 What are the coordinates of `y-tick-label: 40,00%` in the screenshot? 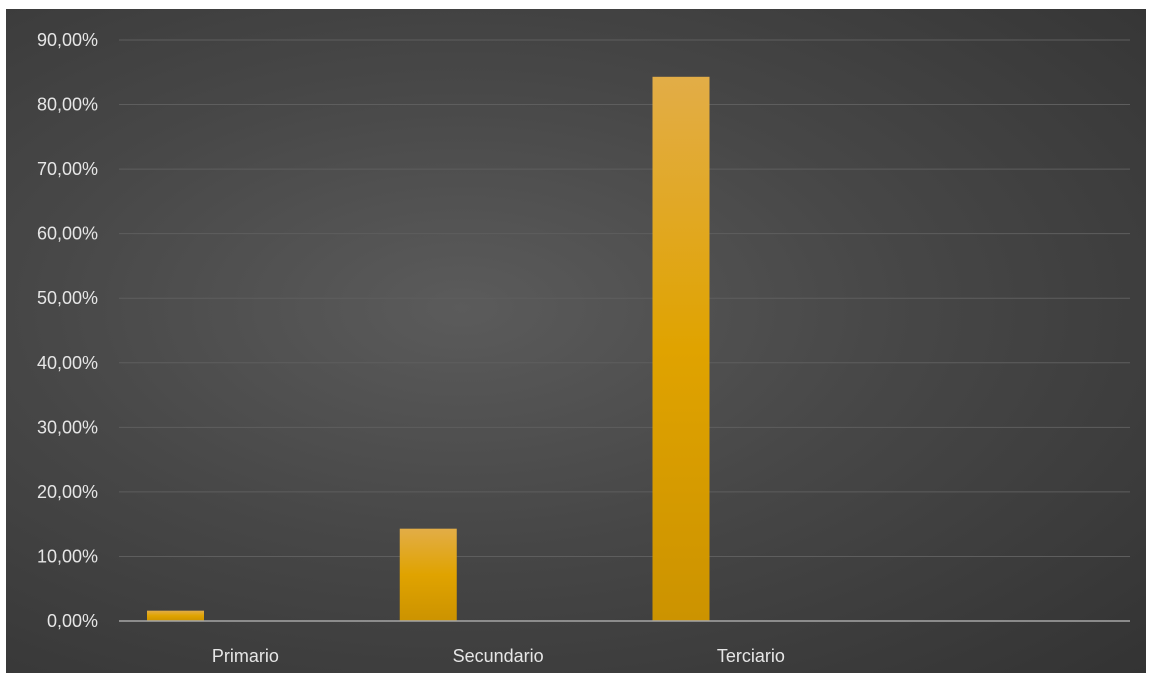 It's located at (67, 363).